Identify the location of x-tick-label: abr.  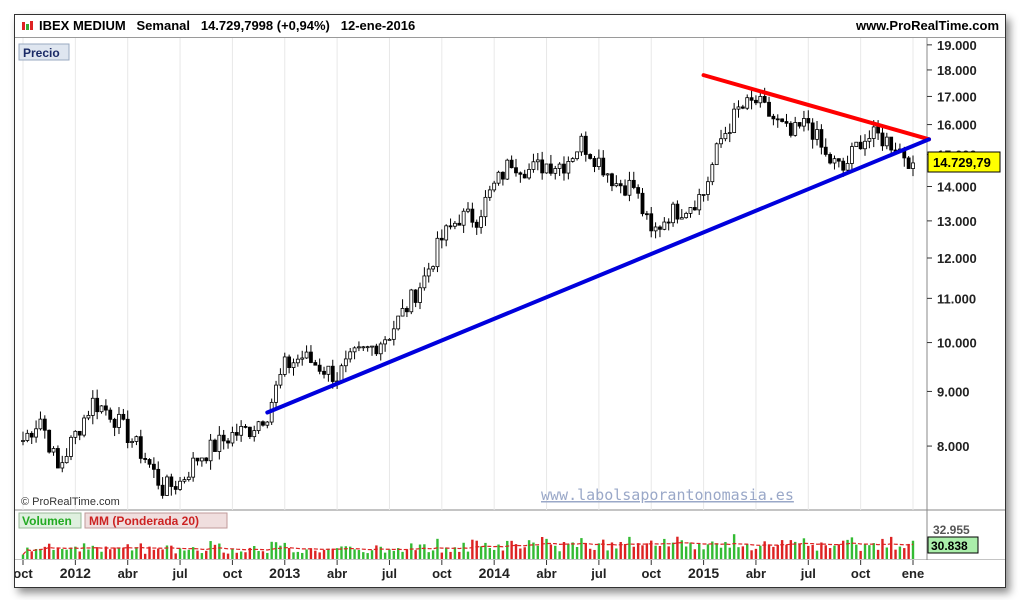
(756, 573).